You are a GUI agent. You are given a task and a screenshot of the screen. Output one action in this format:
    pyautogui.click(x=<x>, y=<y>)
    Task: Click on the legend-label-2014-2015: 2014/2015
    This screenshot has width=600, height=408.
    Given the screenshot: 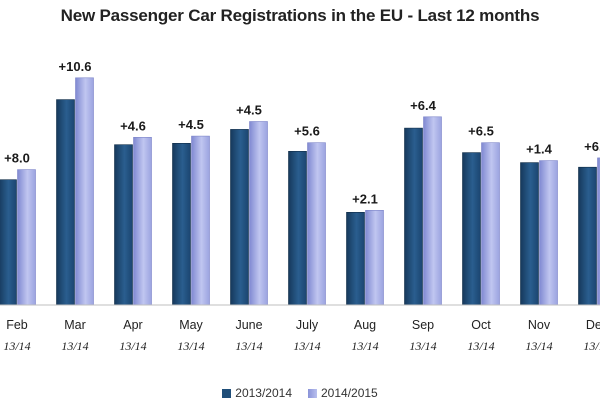 What is the action you would take?
    pyautogui.click(x=349, y=393)
    